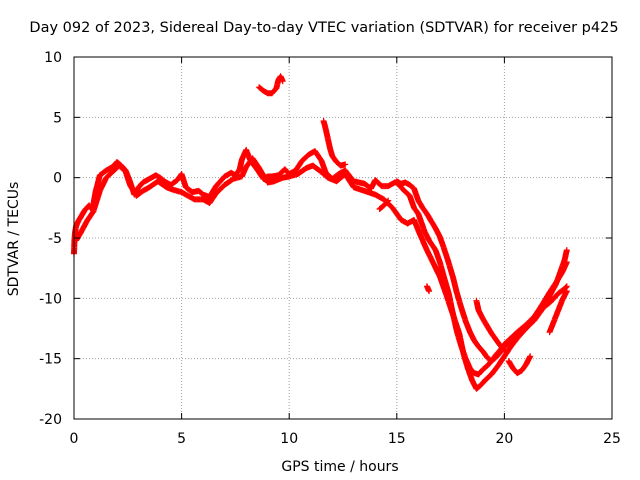 This screenshot has width=640, height=480. I want to click on y-tick-labels: 10 5 0 -5 -10 -15 -20, so click(50, 239).